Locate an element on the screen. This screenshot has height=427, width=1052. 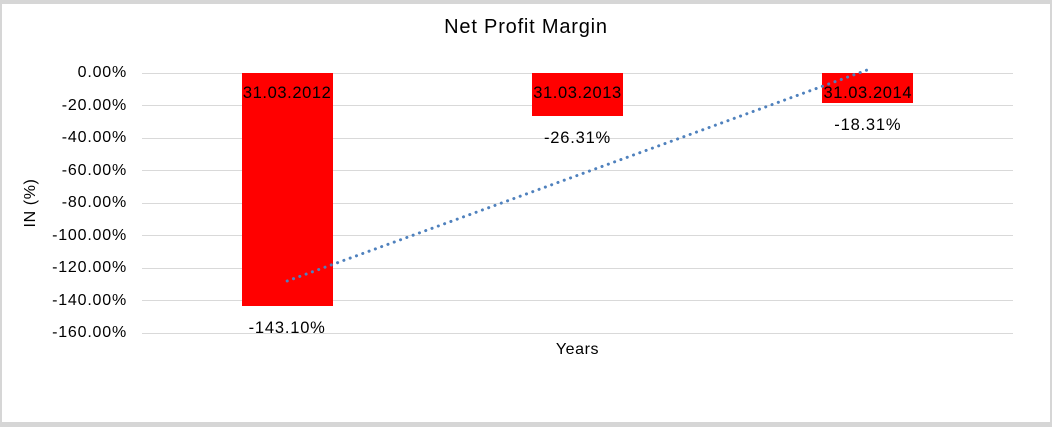
y-tick-label: -80.00% is located at coordinates (94, 202).